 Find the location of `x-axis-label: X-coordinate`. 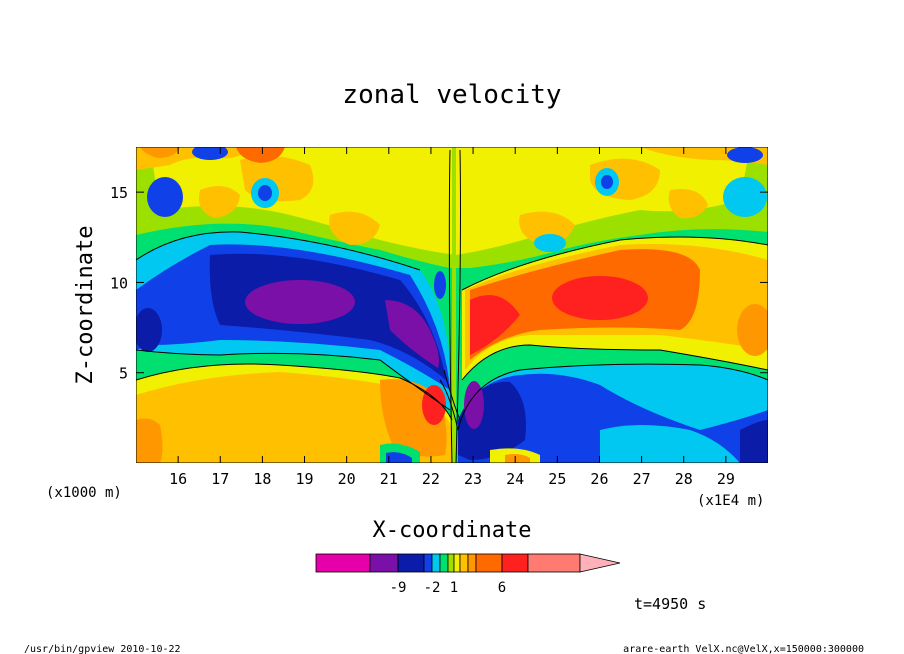

x-axis-label: X-coordinate is located at coordinates (452, 530).